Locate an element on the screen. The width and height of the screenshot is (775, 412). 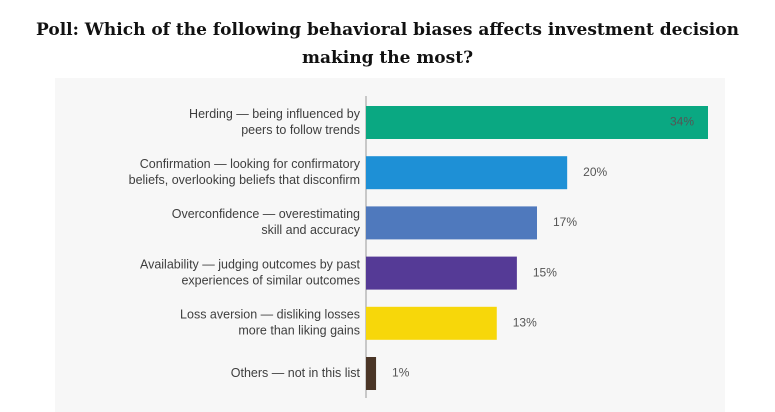
data-label-1: 34% is located at coordinates (682, 122).